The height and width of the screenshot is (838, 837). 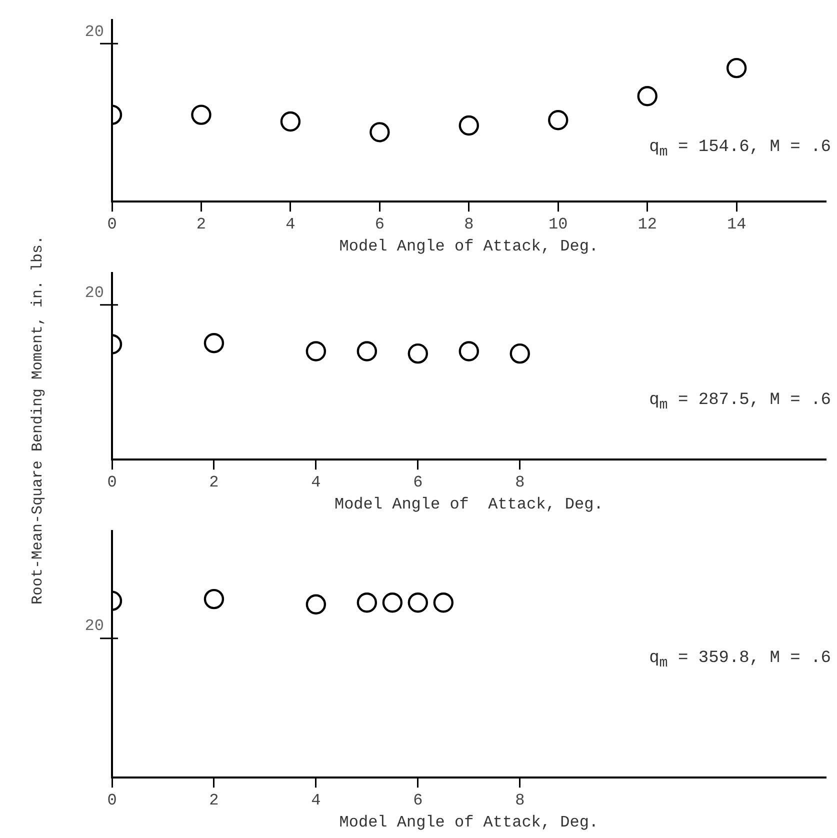 What do you see at coordinates (647, 224) in the screenshot?
I see `x-tick-label: 12` at bounding box center [647, 224].